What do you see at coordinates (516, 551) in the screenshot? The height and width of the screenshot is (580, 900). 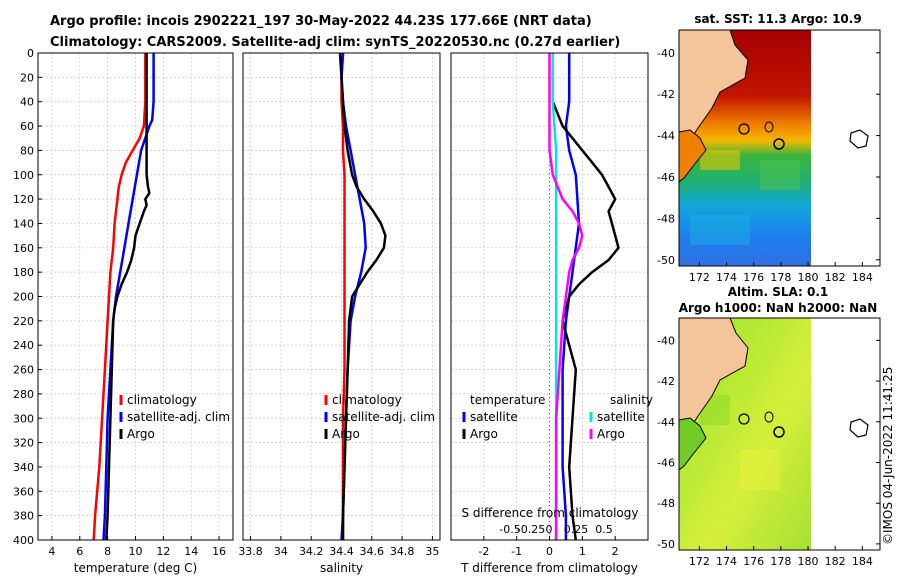 I see `x-tick-label: -1` at bounding box center [516, 551].